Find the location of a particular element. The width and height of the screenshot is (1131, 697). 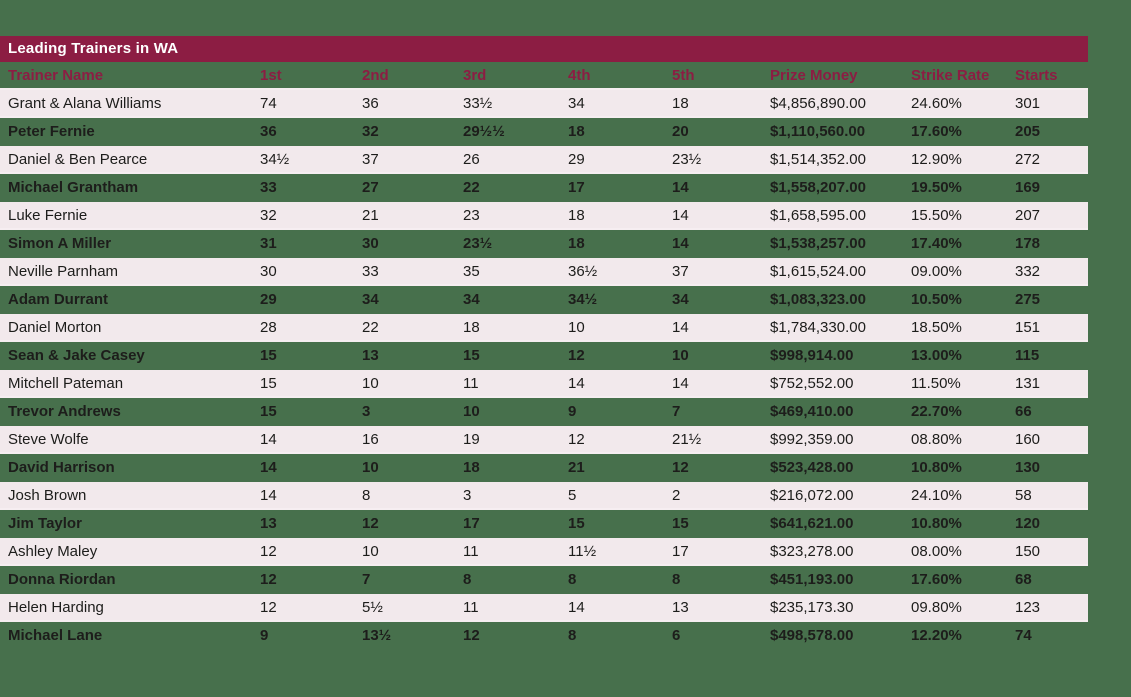

trainer-name-cell: Jim Taylor is located at coordinates (45, 523).